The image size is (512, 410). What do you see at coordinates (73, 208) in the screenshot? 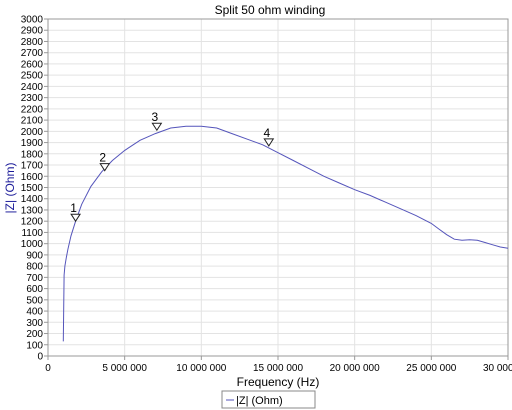
I see `marker-label: 1` at bounding box center [73, 208].